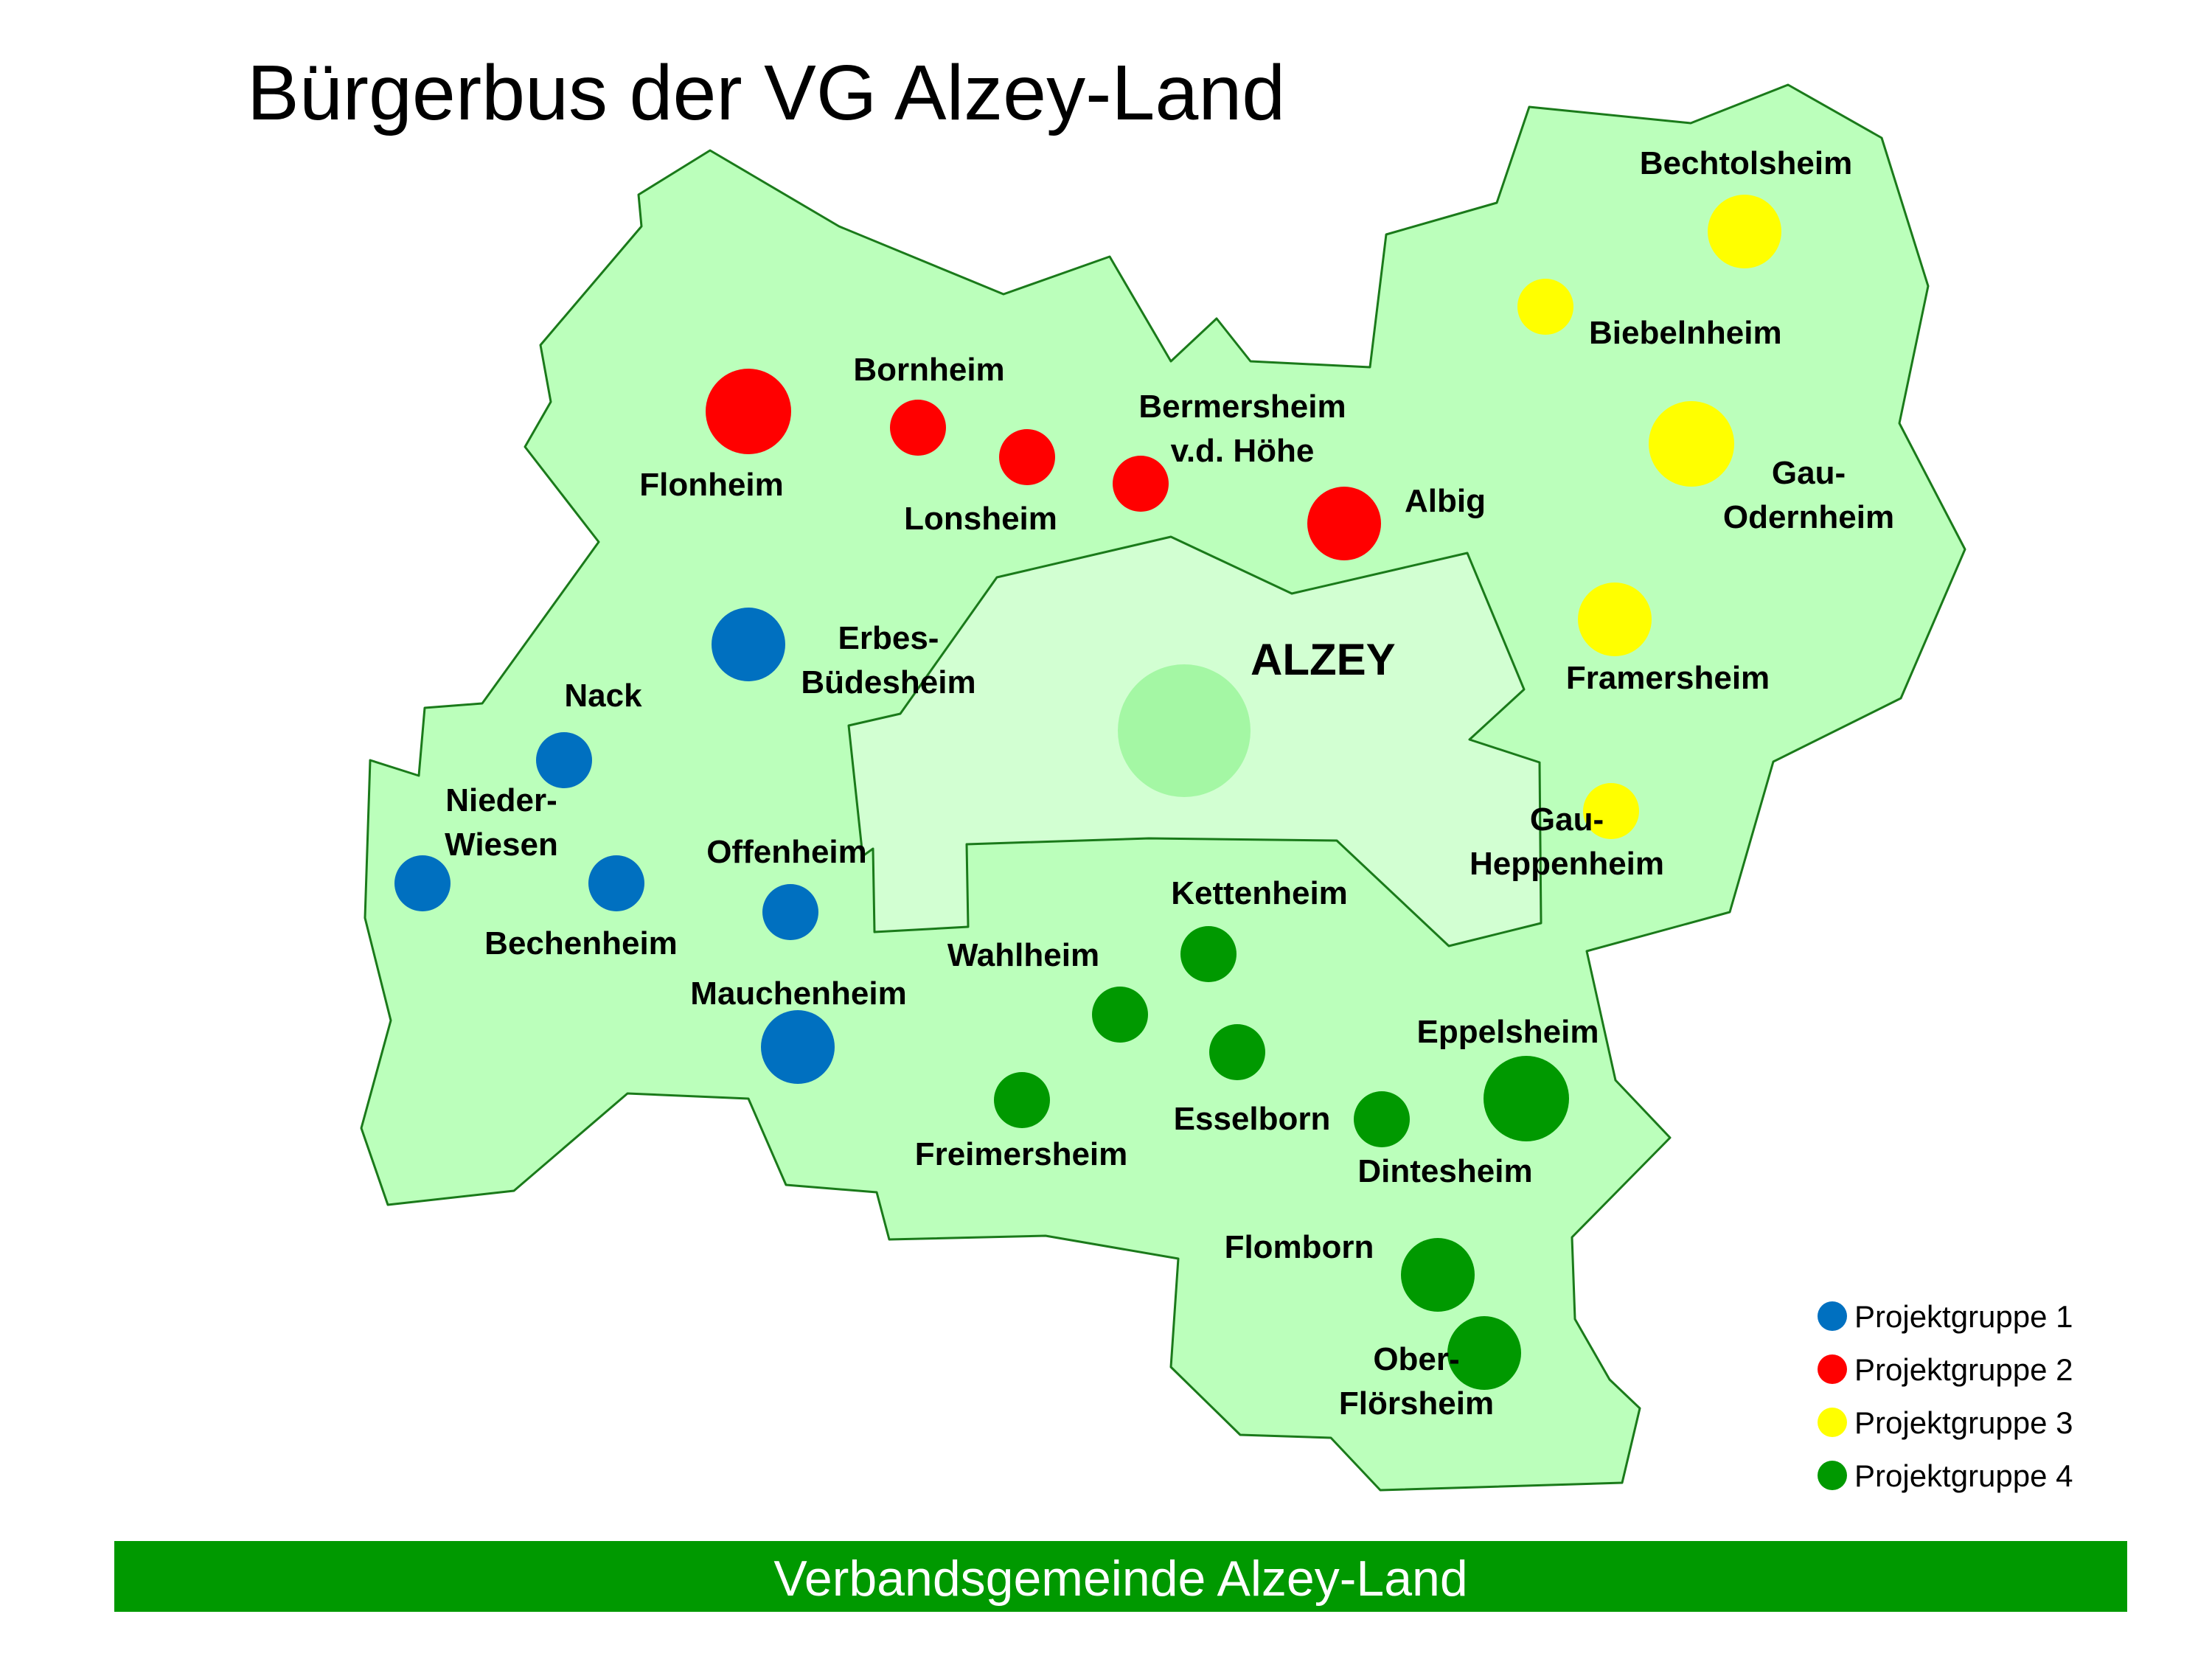 This screenshot has height=1659, width=2212. I want to click on place-label-line: Flonheim, so click(711, 485).